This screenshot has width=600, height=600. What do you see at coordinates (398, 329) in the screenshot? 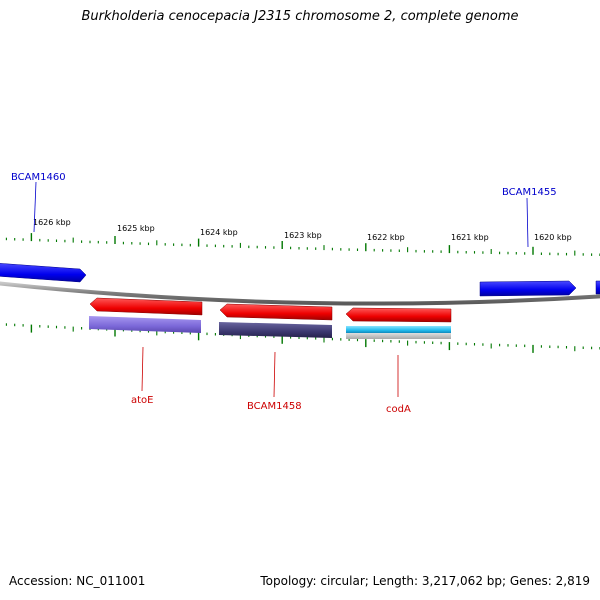
I see `category-bar-coda` at bounding box center [398, 329].